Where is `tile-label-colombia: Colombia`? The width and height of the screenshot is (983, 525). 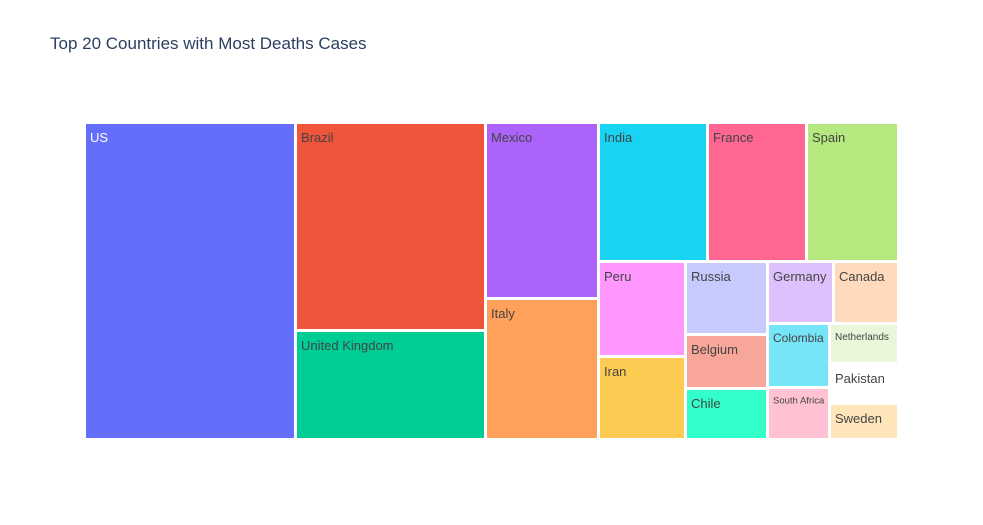
tile-label-colombia: Colombia is located at coordinates (798, 338).